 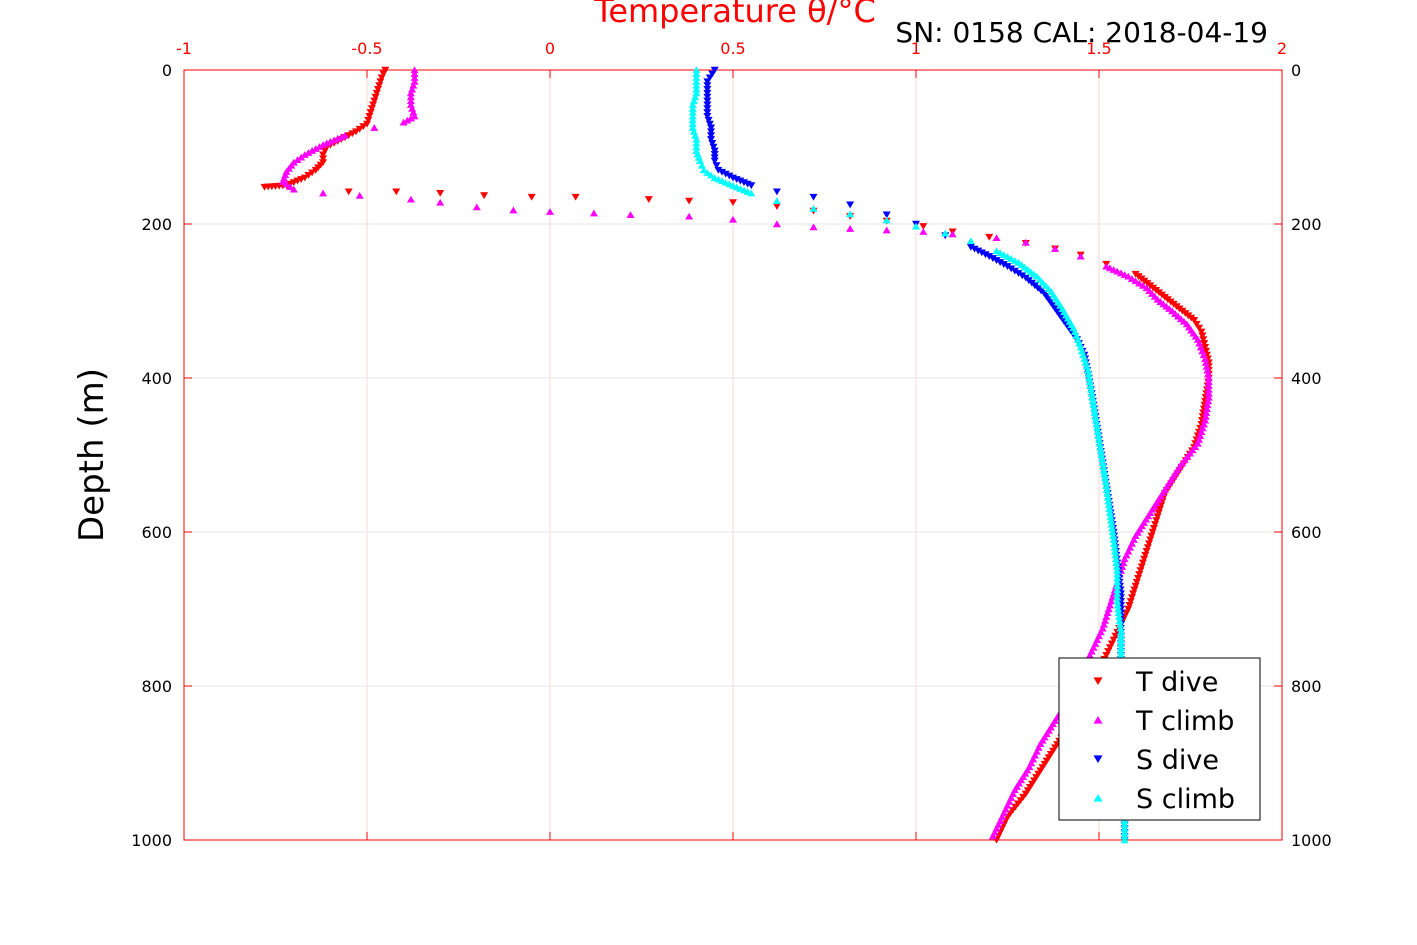 I want to click on x-tick-label: 0.5, so click(x=732, y=48).